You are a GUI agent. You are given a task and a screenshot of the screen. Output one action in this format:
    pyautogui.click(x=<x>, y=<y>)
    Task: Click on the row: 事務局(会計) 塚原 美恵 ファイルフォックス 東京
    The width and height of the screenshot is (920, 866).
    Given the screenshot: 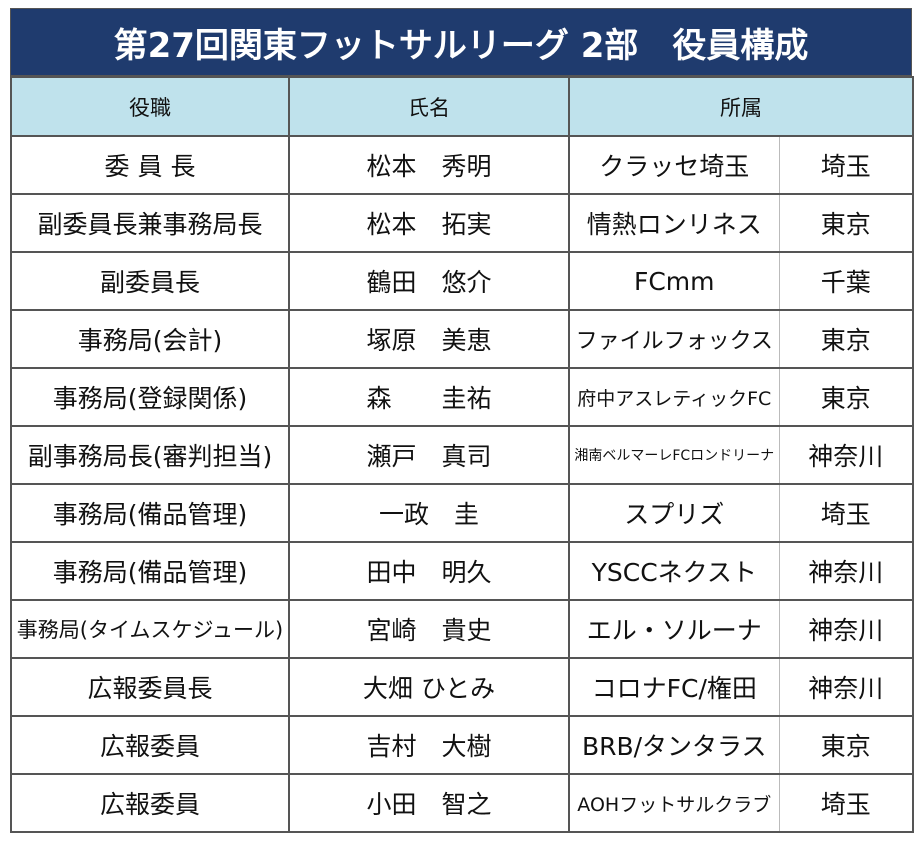 What is the action you would take?
    pyautogui.click(x=462, y=339)
    